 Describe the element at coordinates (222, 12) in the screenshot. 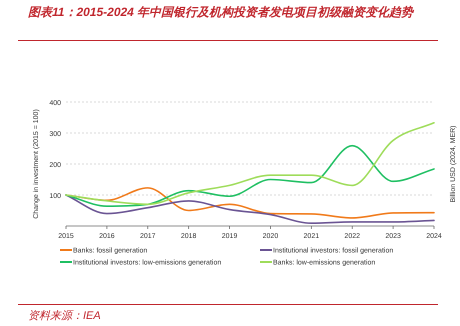

I see `chart-title: 图表11：2015-2024 年中国银行及机构投资者发电项目初级融资变化趋势` at that location.